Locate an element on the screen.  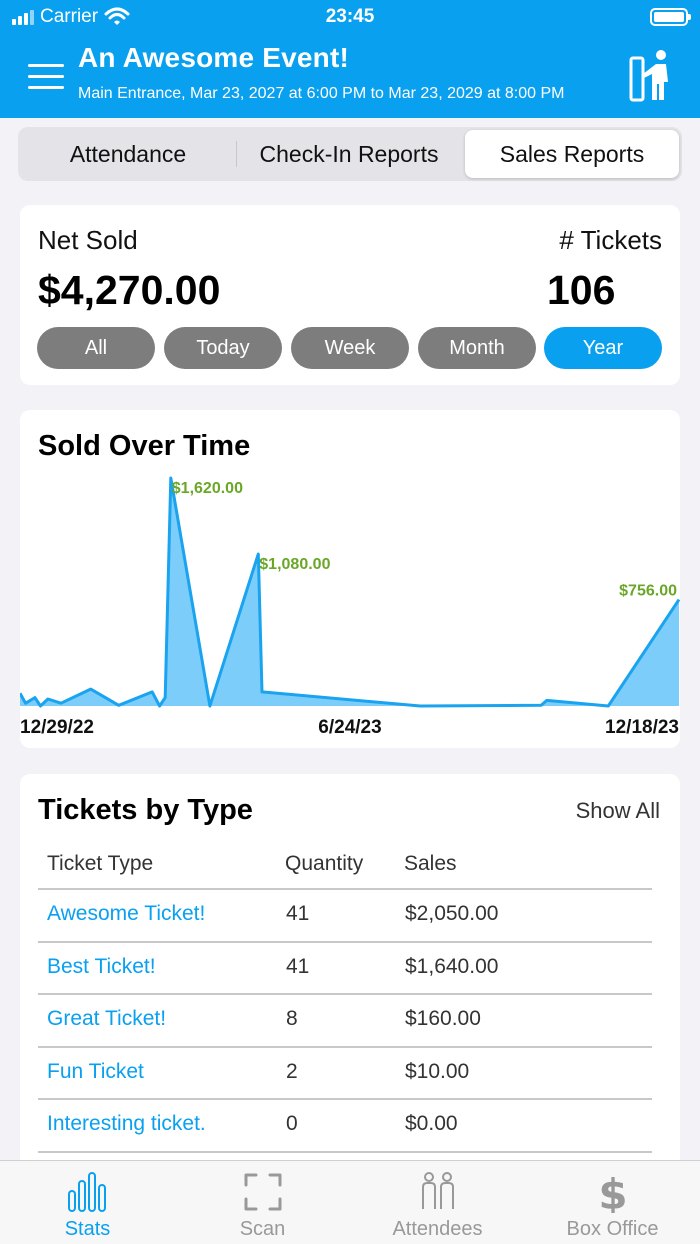
period-month-button: Month is located at coordinates (477, 348).